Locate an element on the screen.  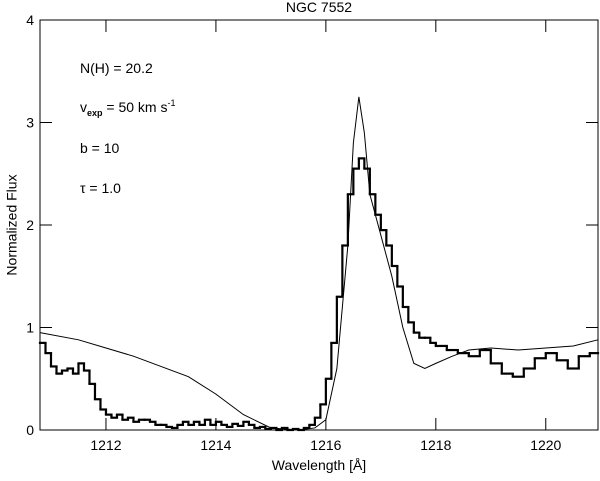
x-tick-label: 1216 is located at coordinates (325, 445).